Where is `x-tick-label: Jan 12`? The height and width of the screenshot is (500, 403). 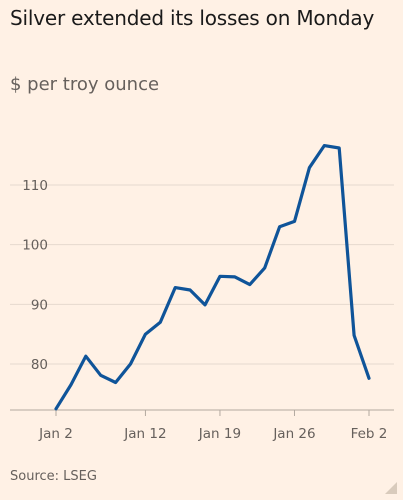
x-tick-label: Jan 12 is located at coordinates (144, 434).